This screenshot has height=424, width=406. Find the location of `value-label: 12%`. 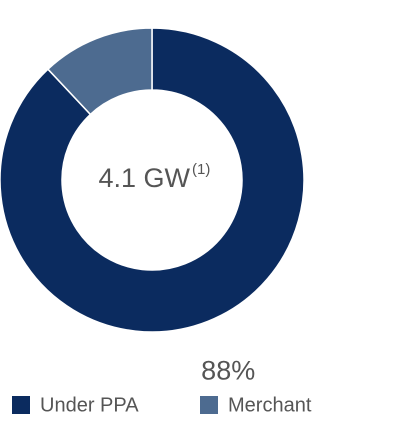

value-label: 12% is located at coordinates (76, 0).